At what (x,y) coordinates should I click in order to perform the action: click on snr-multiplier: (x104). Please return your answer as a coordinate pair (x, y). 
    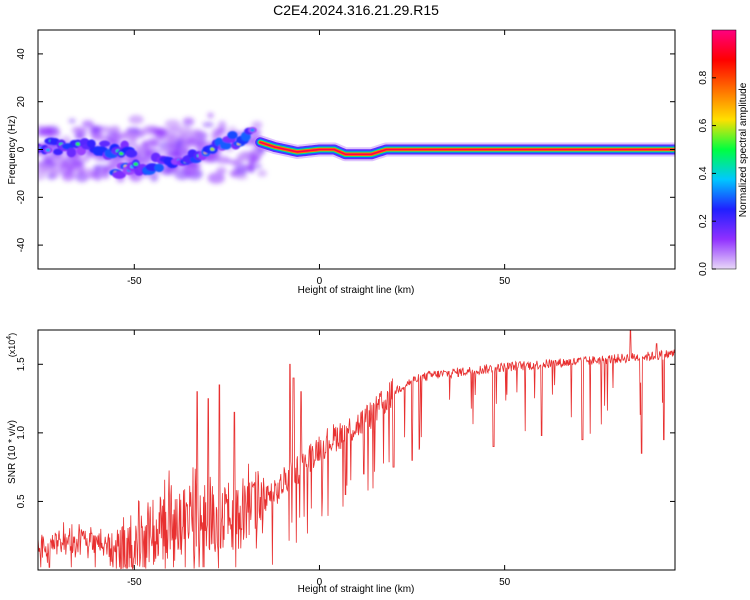
    Looking at the image, I should click on (11, 345).